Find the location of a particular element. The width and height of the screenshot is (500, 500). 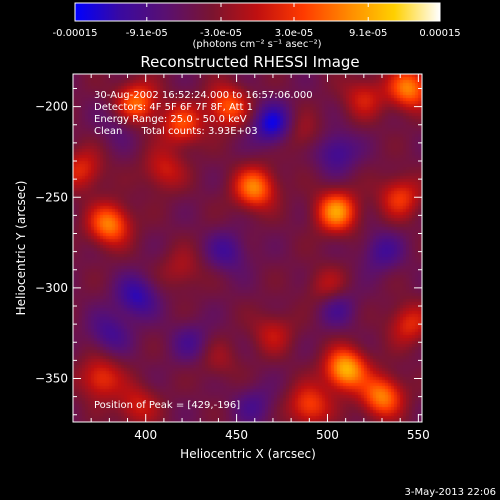

y-tick-label: −200 is located at coordinates (51, 107).